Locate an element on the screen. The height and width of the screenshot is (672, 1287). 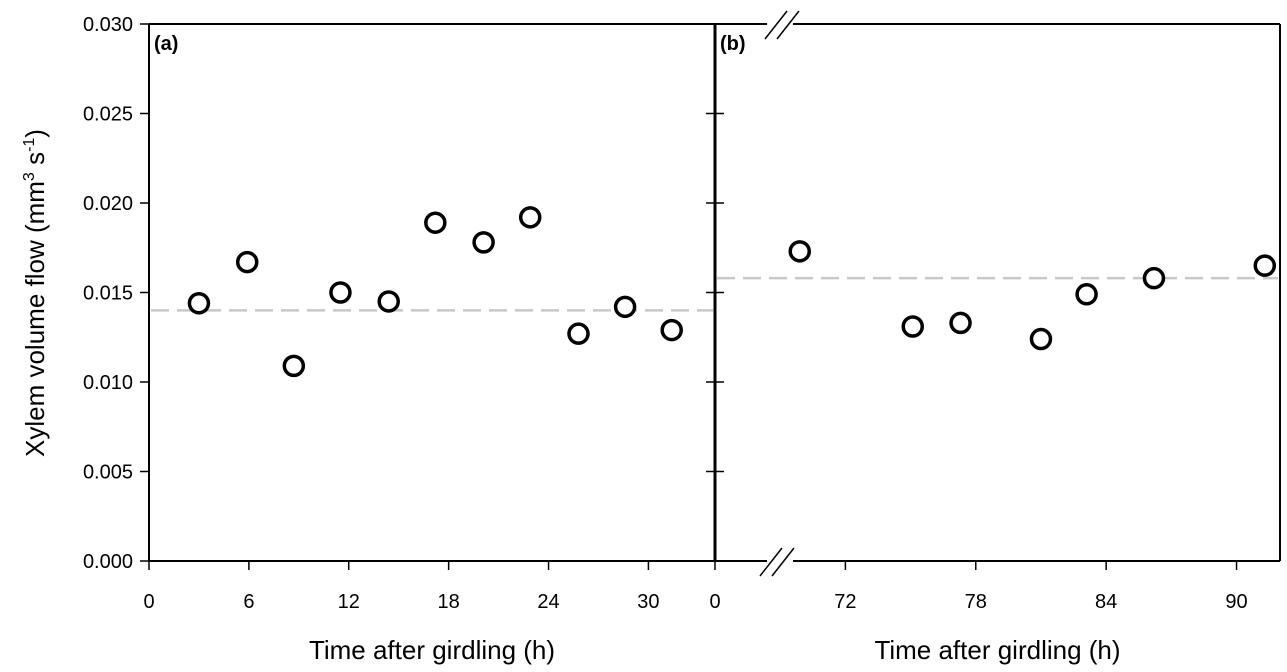
panel-label: (a) is located at coordinates (166, 44).